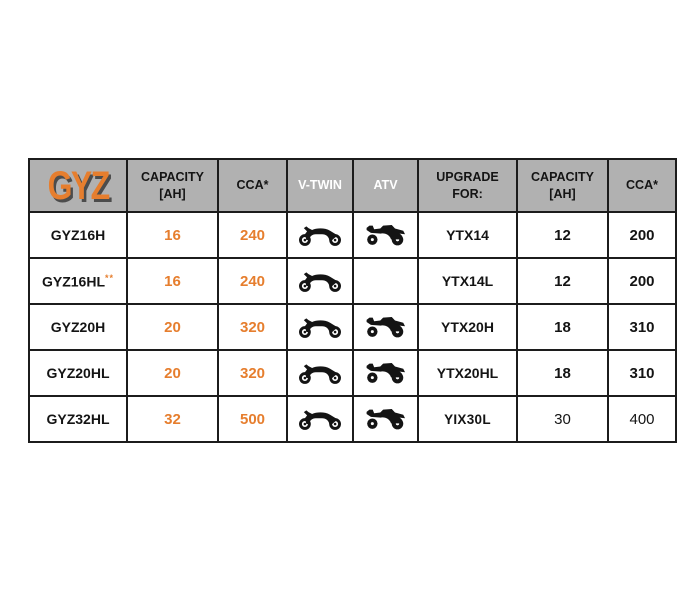 This screenshot has height=600, width=700. I want to click on header-capacity-line1: CAPACITY, so click(172, 177).